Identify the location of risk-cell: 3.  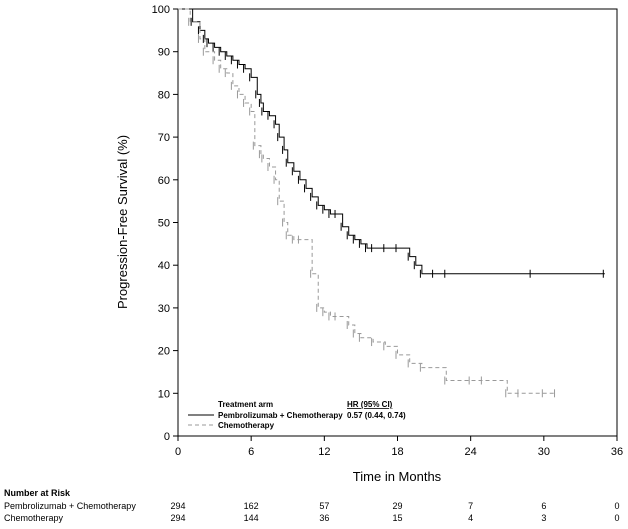
(544, 518).